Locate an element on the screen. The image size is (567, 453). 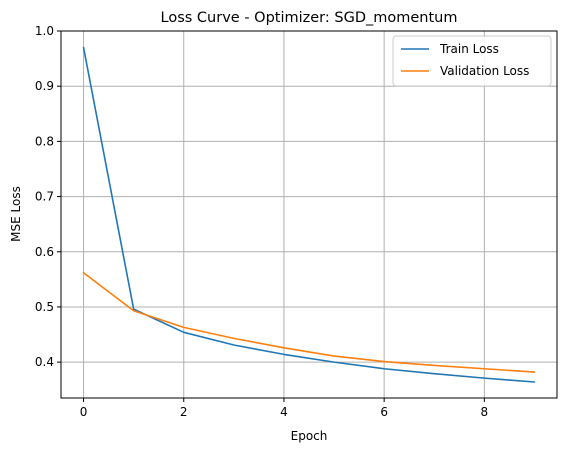
legend-label-train: Train Loss is located at coordinates (469, 49).